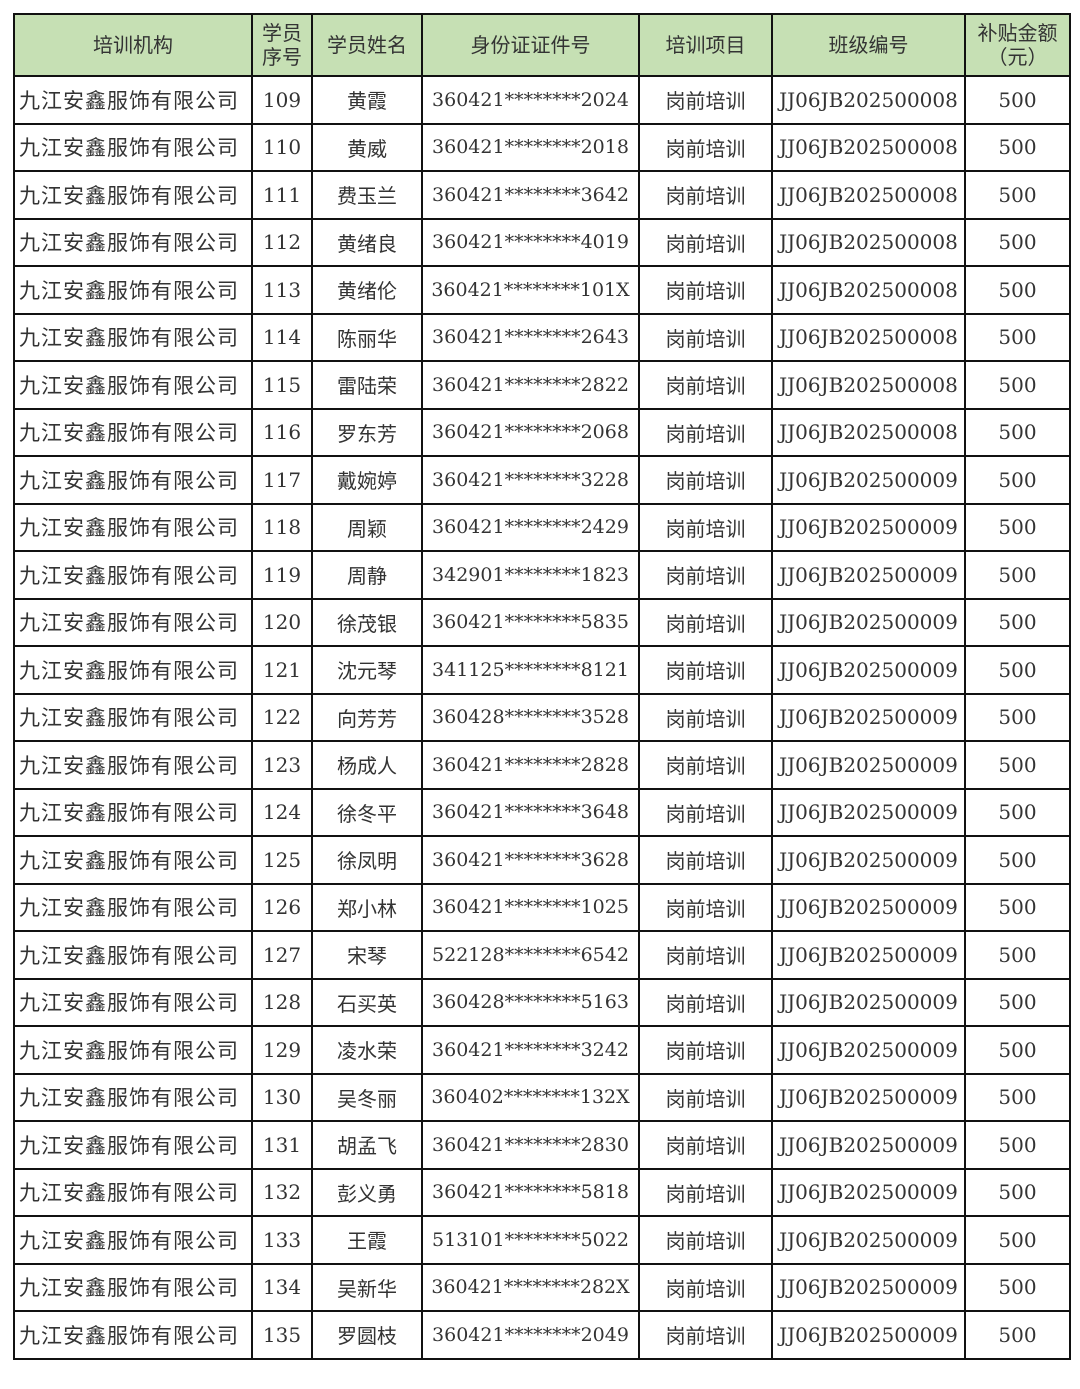 Image resolution: width=1080 pixels, height=1389 pixels. What do you see at coordinates (530, 432) in the screenshot?
I see `cell-id: 360421********2068` at bounding box center [530, 432].